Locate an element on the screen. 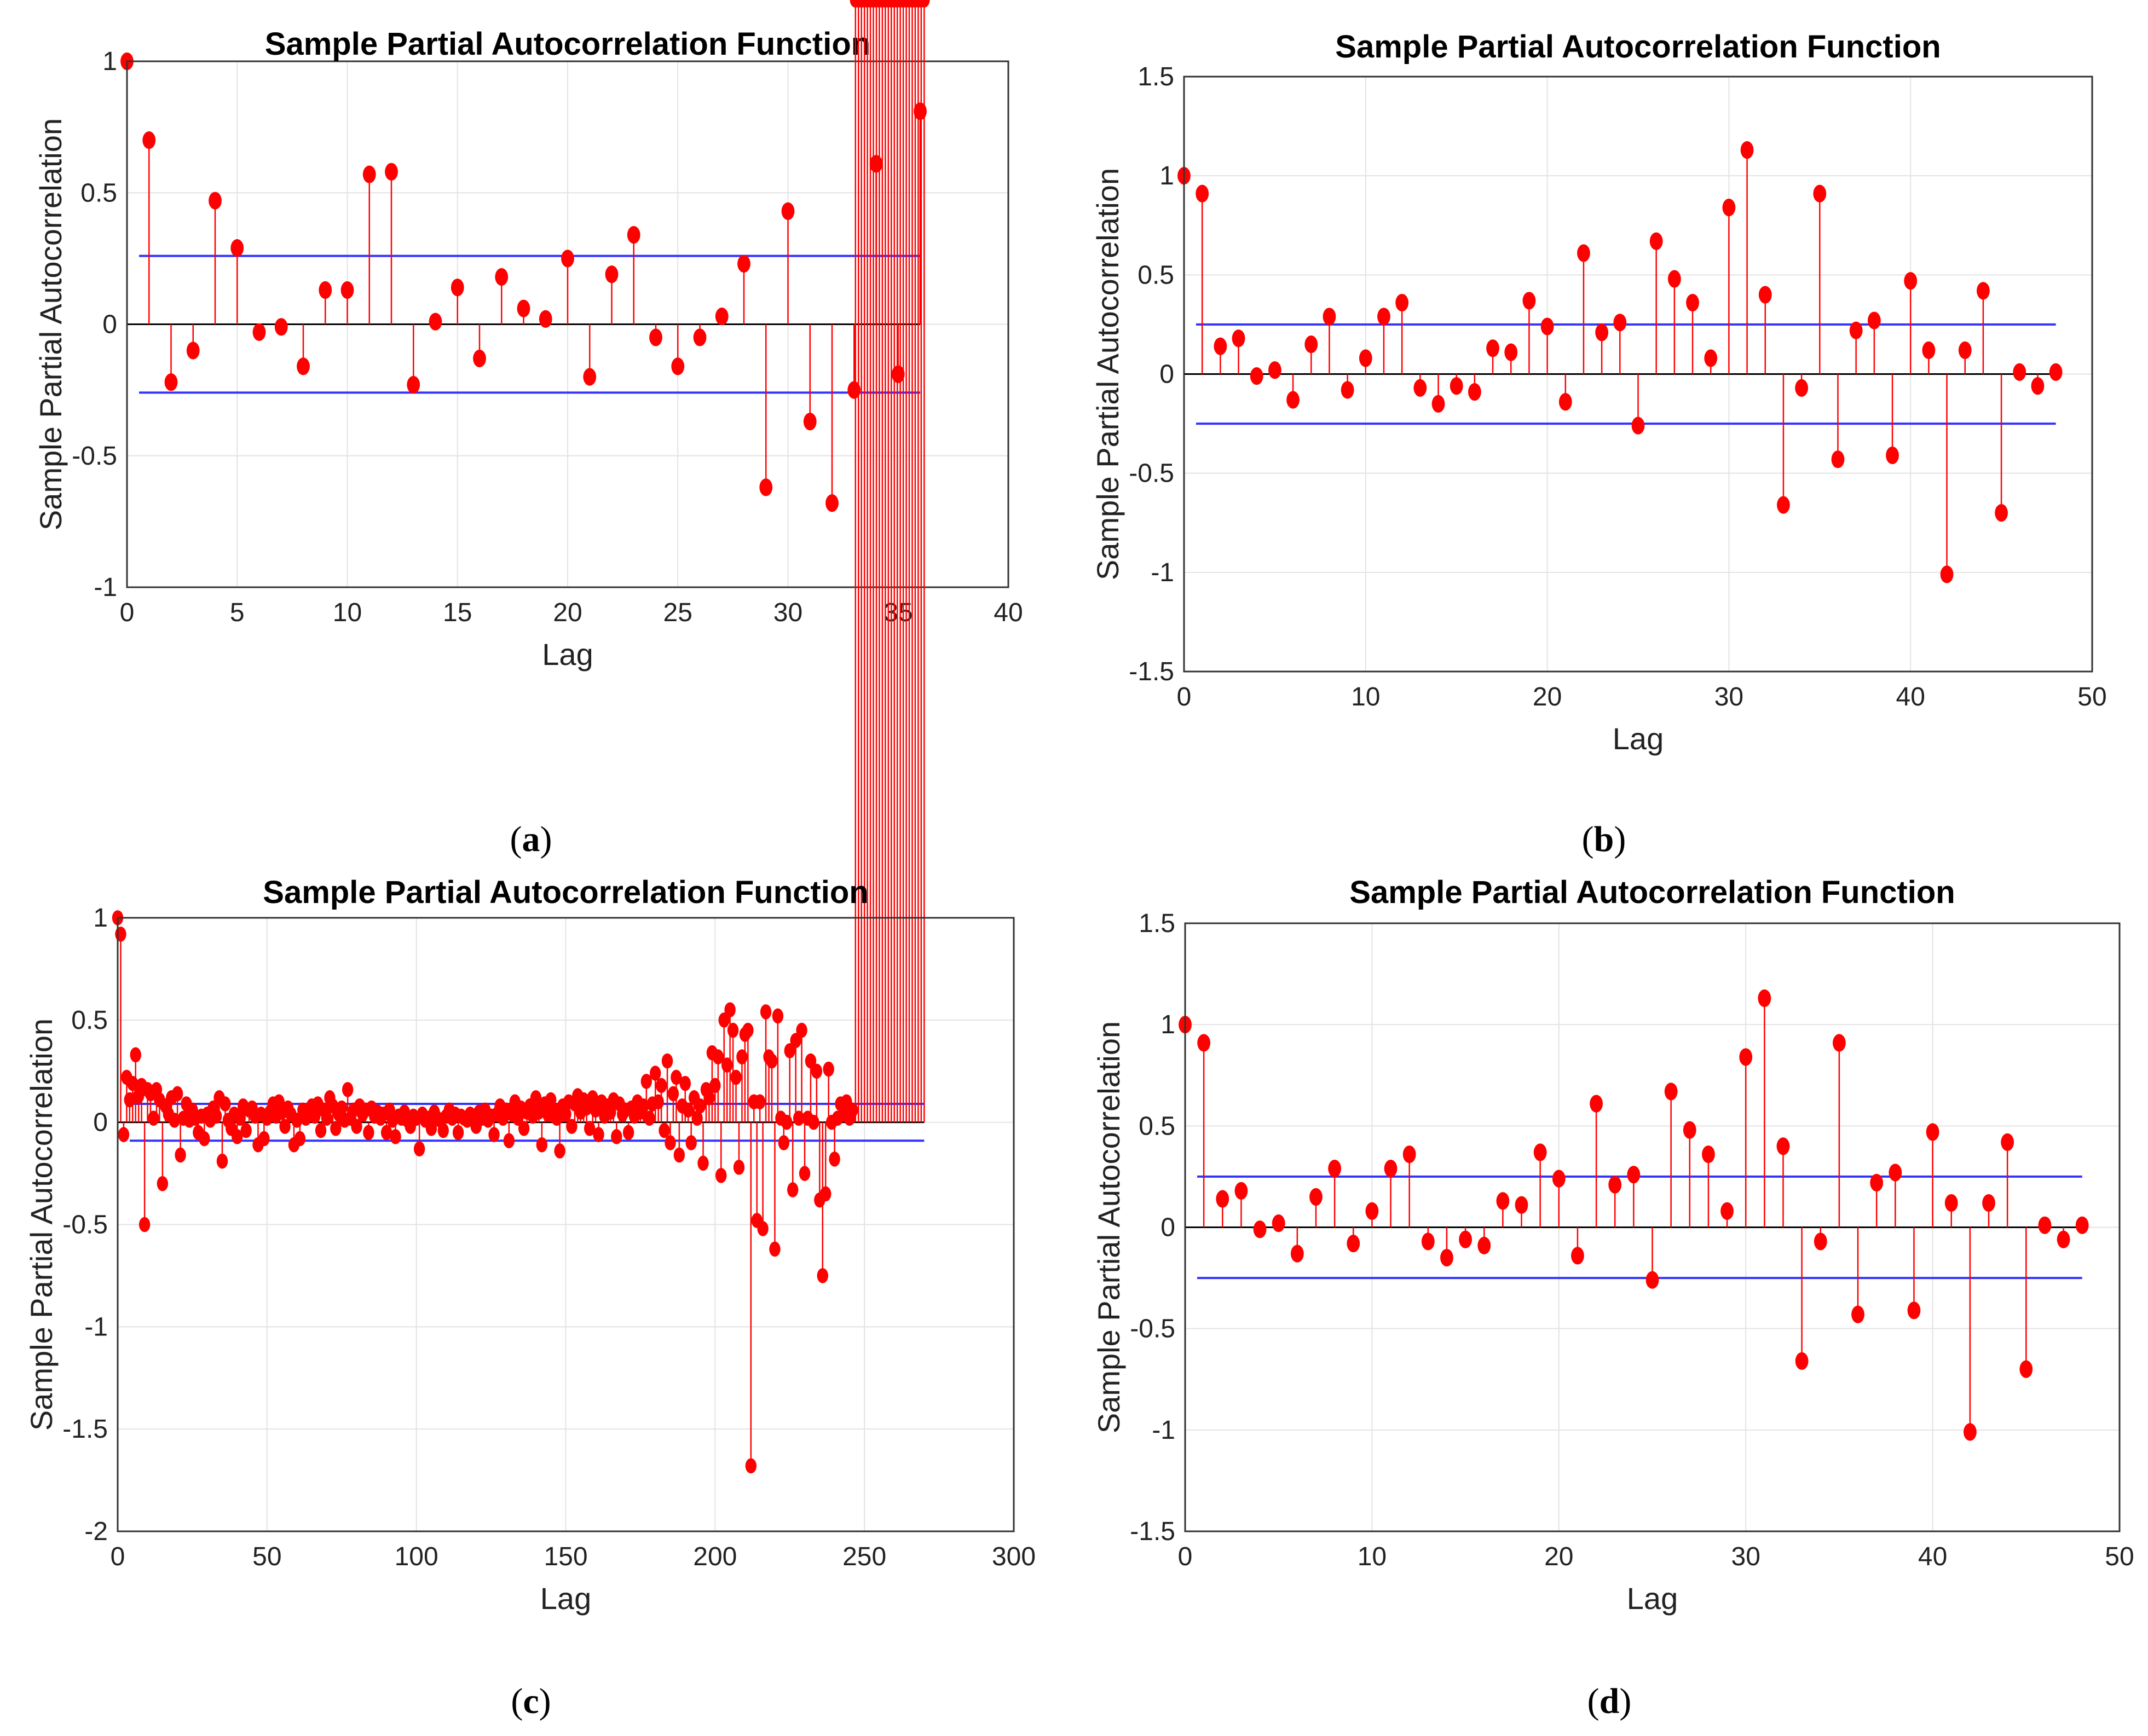  panel-a-caption-letter: a is located at coordinates (531, 839).